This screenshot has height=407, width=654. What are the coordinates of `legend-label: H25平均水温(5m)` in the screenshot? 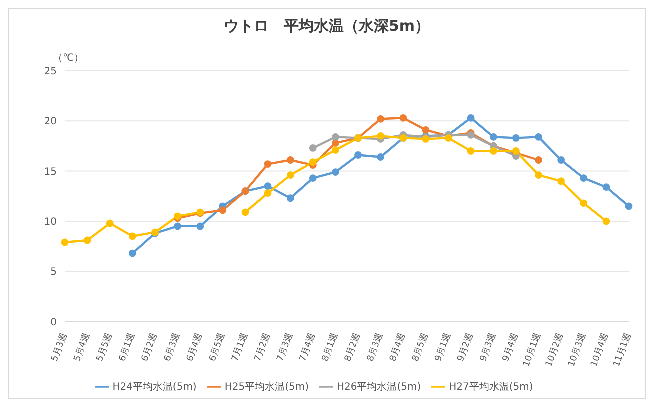 It's located at (266, 387).